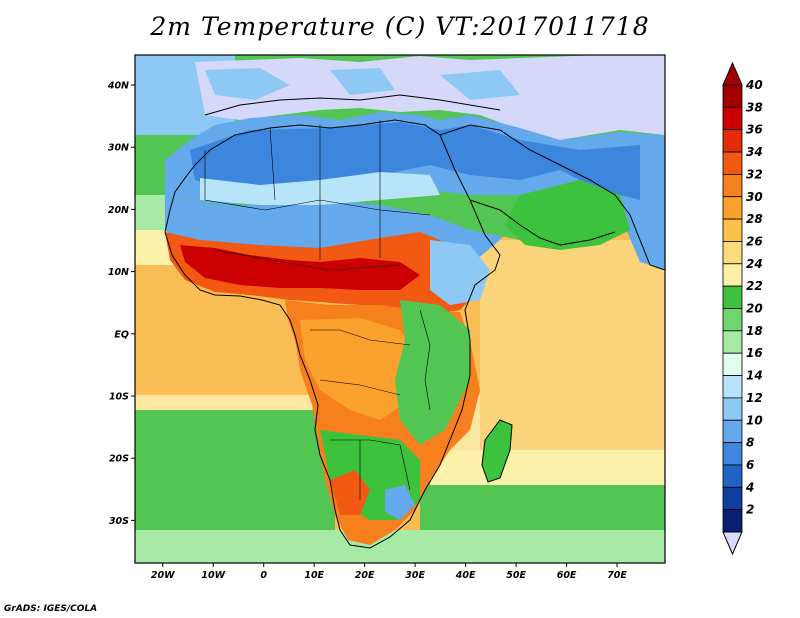 This screenshot has height=618, width=800. Describe the element at coordinates (749, 487) in the screenshot. I see `colorbar-label: 4` at that location.